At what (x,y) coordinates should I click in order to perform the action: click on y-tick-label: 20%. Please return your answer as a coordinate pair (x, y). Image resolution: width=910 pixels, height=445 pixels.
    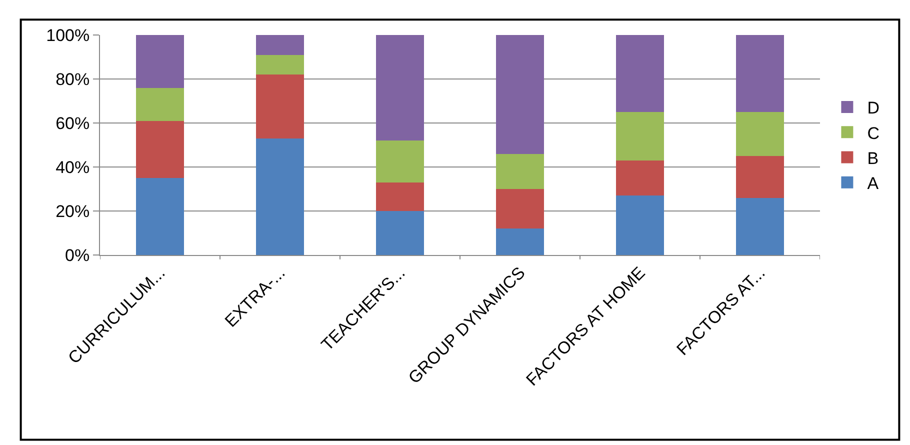
    Looking at the image, I should click on (73, 211).